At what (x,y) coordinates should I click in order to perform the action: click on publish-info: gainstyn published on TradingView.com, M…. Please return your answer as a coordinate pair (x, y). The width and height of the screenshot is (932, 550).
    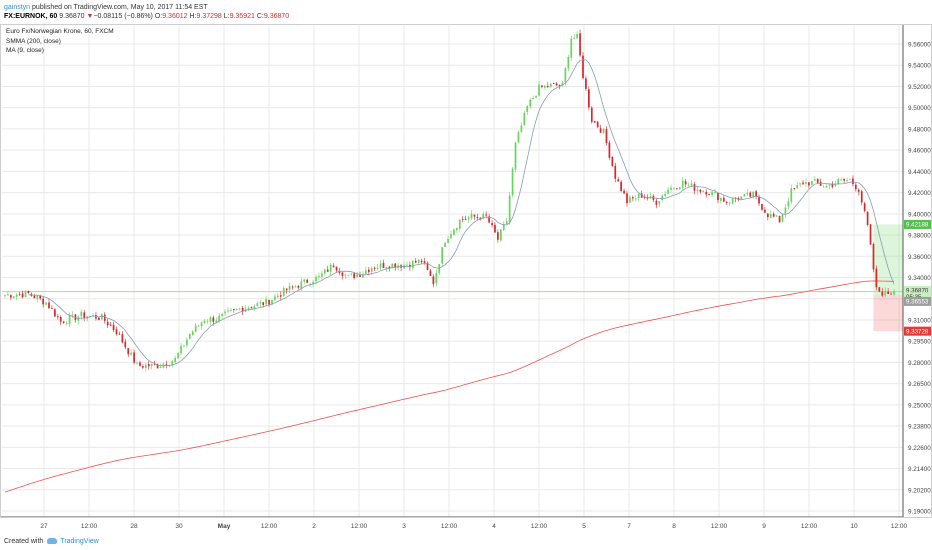
    Looking at the image, I should click on (106, 8).